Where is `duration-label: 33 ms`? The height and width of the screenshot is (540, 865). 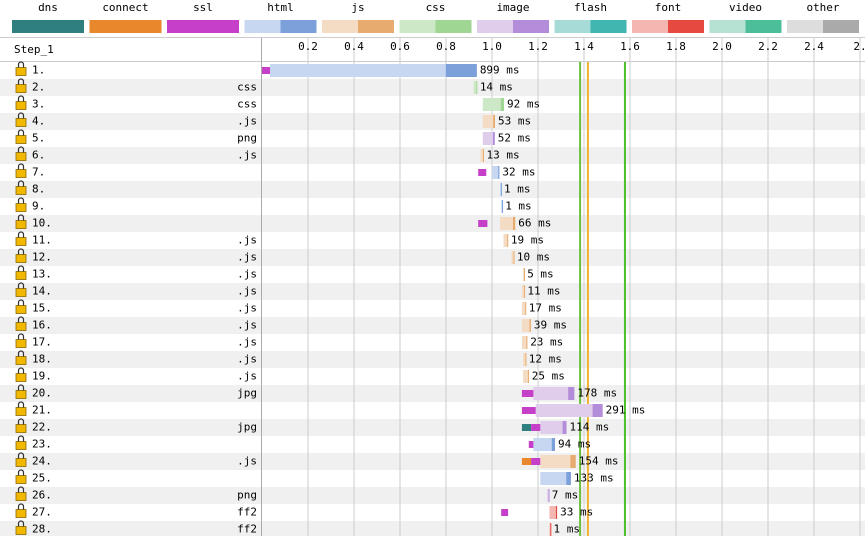
duration-label: 33 ms is located at coordinates (576, 512).